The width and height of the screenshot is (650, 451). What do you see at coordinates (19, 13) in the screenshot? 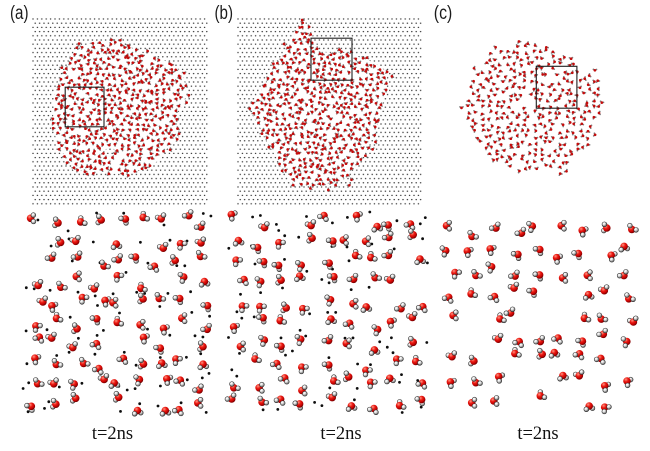
I see `svg-text: (a)` at bounding box center [19, 13].